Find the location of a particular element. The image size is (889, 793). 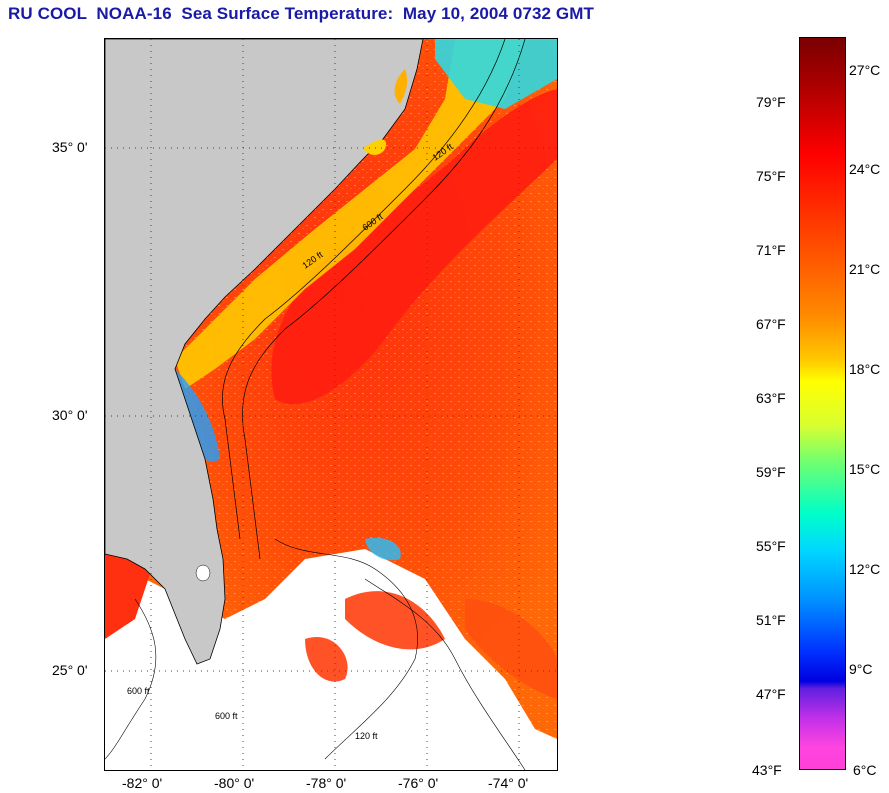

lon-label-74: -74° 0' is located at coordinates (508, 783).